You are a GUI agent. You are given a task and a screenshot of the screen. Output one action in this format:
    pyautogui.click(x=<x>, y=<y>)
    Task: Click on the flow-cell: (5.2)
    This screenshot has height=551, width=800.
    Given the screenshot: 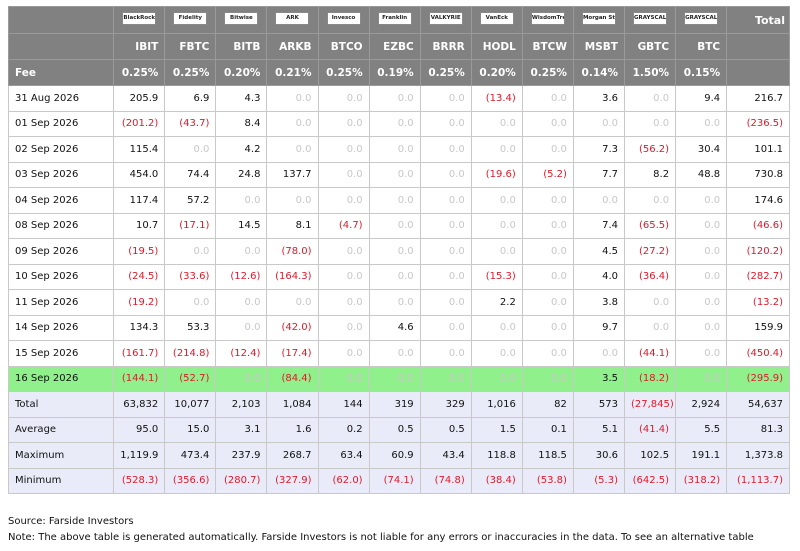 What is the action you would take?
    pyautogui.click(x=547, y=174)
    